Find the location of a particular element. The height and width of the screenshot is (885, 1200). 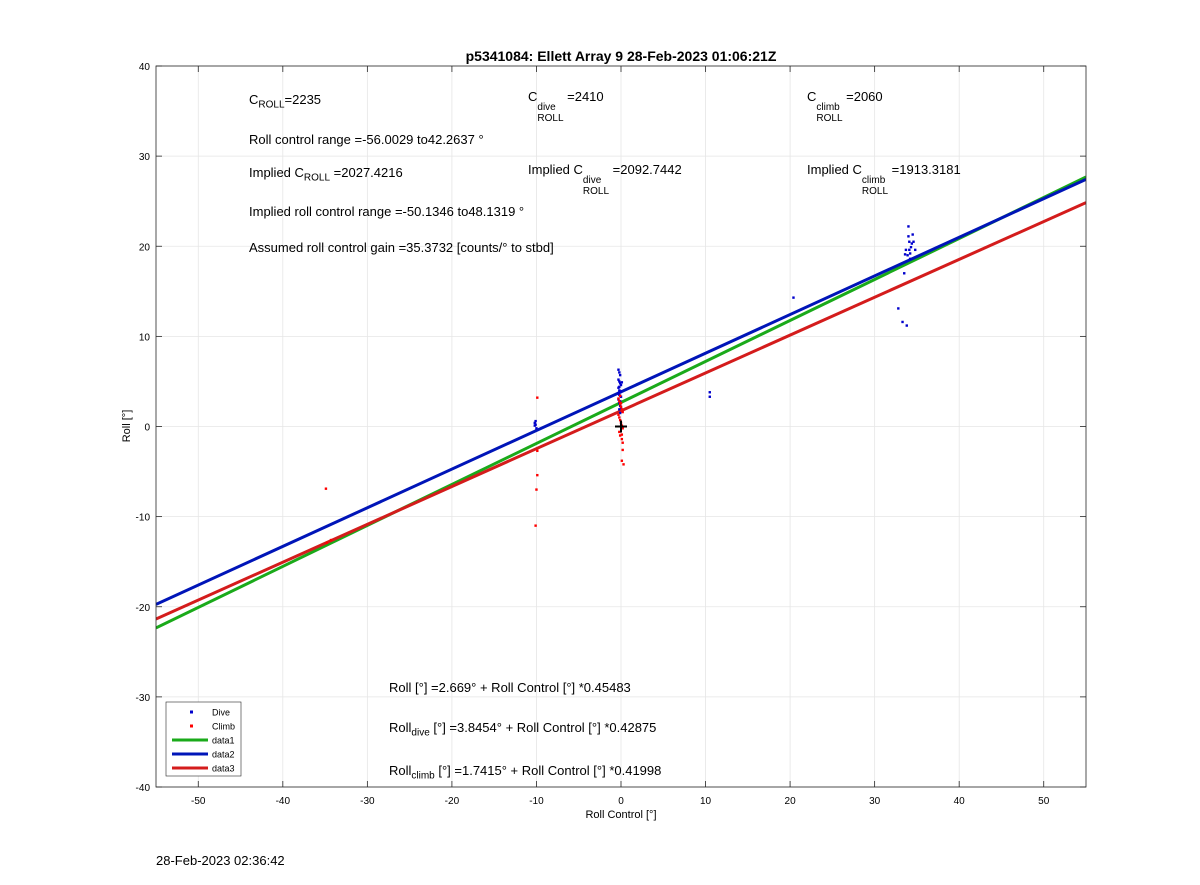

x-tick-label: 20 is located at coordinates (791, 801).